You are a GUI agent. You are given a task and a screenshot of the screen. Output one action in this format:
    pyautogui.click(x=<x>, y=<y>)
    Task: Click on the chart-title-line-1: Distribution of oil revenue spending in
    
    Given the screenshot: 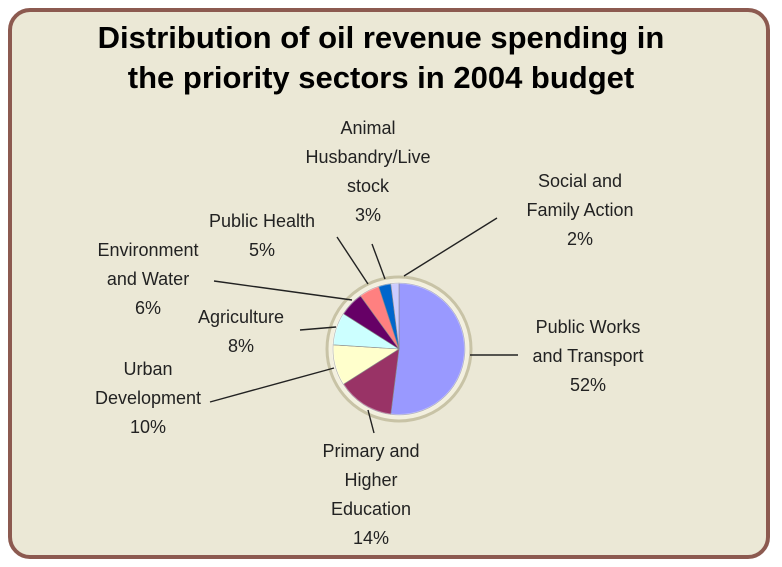 What is the action you would take?
    pyautogui.click(x=381, y=37)
    